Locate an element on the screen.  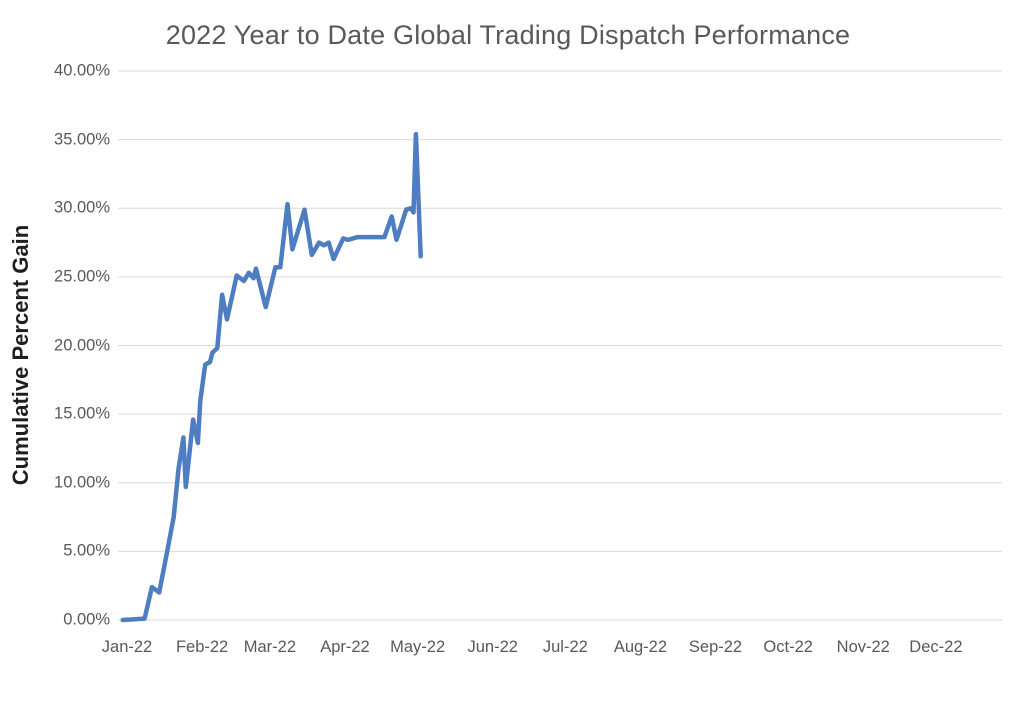
x-tick-label: Feb-22 is located at coordinates (202, 647).